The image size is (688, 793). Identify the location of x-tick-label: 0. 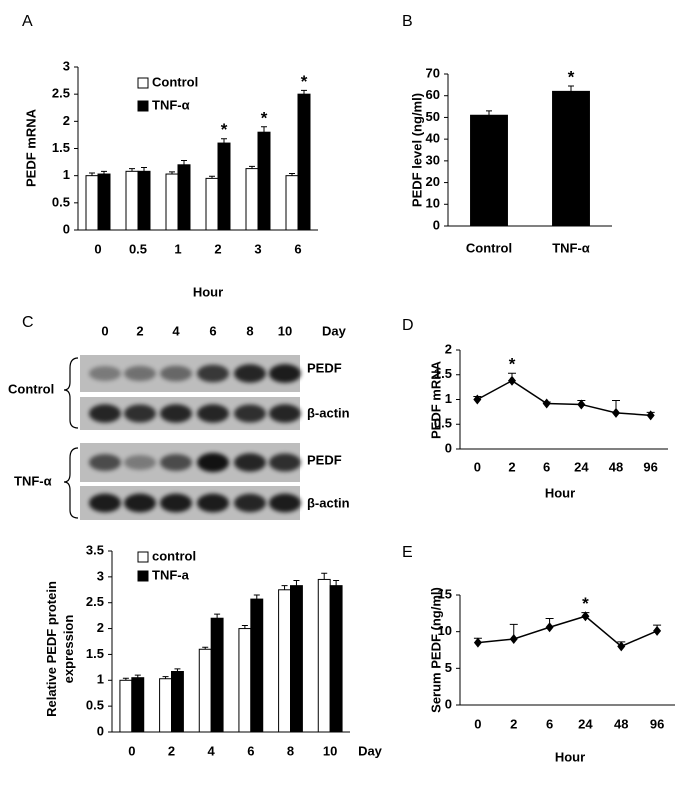
(97, 248).